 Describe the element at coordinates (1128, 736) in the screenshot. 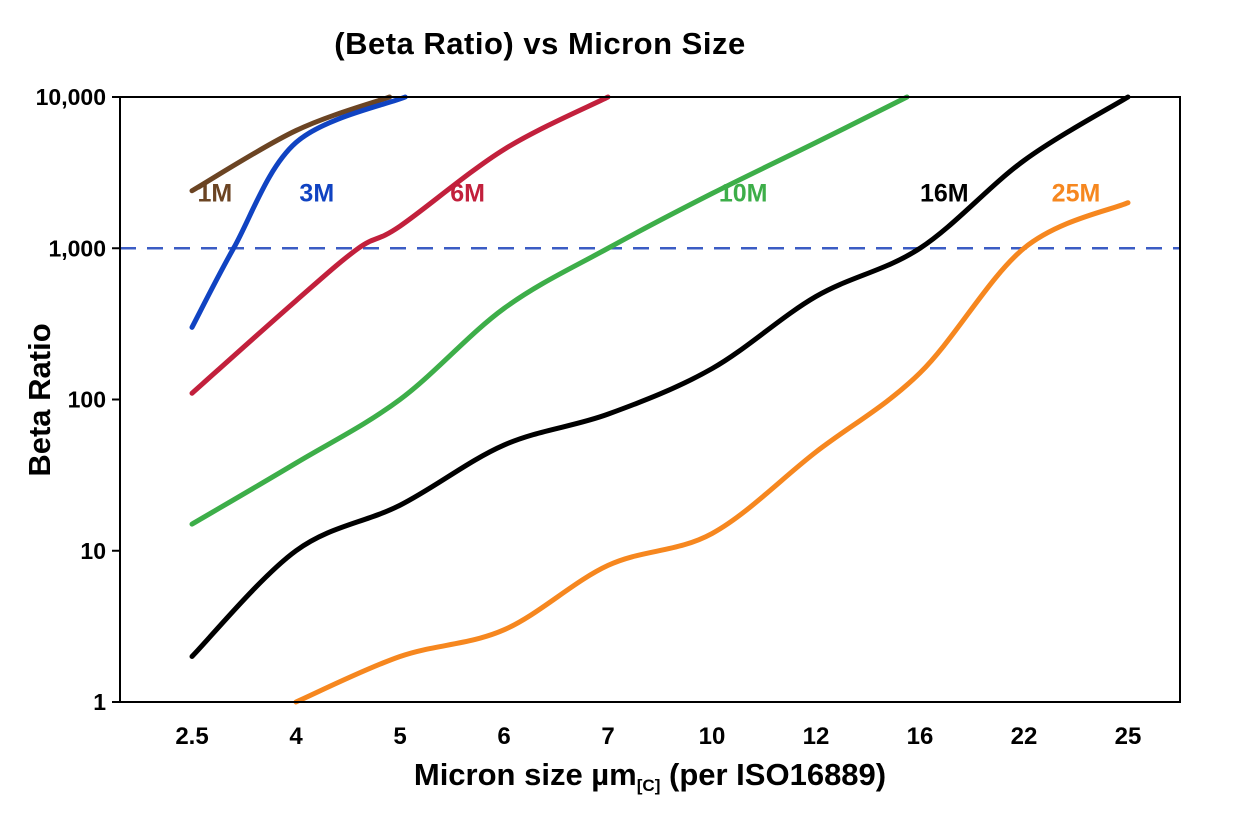

I see `x-tick-label: 25` at that location.